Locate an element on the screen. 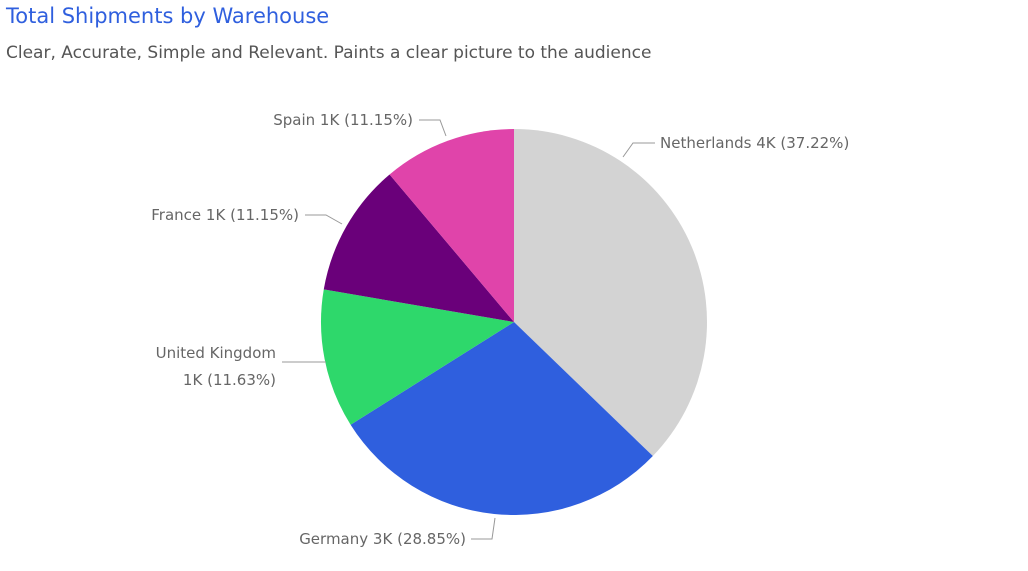 The height and width of the screenshot is (571, 1028). label-line: 1K (11.63%) is located at coordinates (229, 380).